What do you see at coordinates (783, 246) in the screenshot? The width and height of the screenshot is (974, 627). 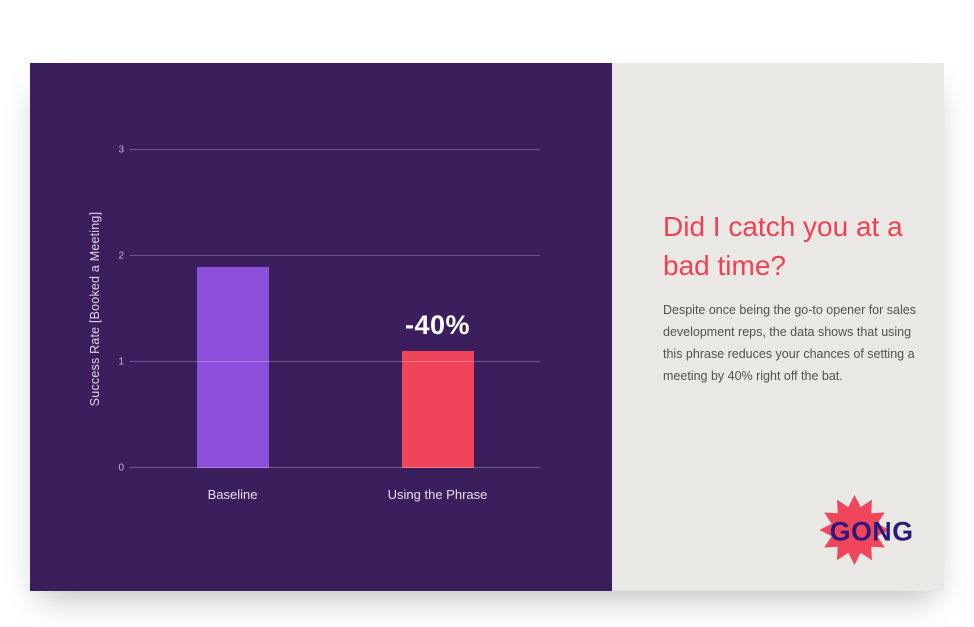 I see `headline: Did I catch you at a bad time?` at bounding box center [783, 246].